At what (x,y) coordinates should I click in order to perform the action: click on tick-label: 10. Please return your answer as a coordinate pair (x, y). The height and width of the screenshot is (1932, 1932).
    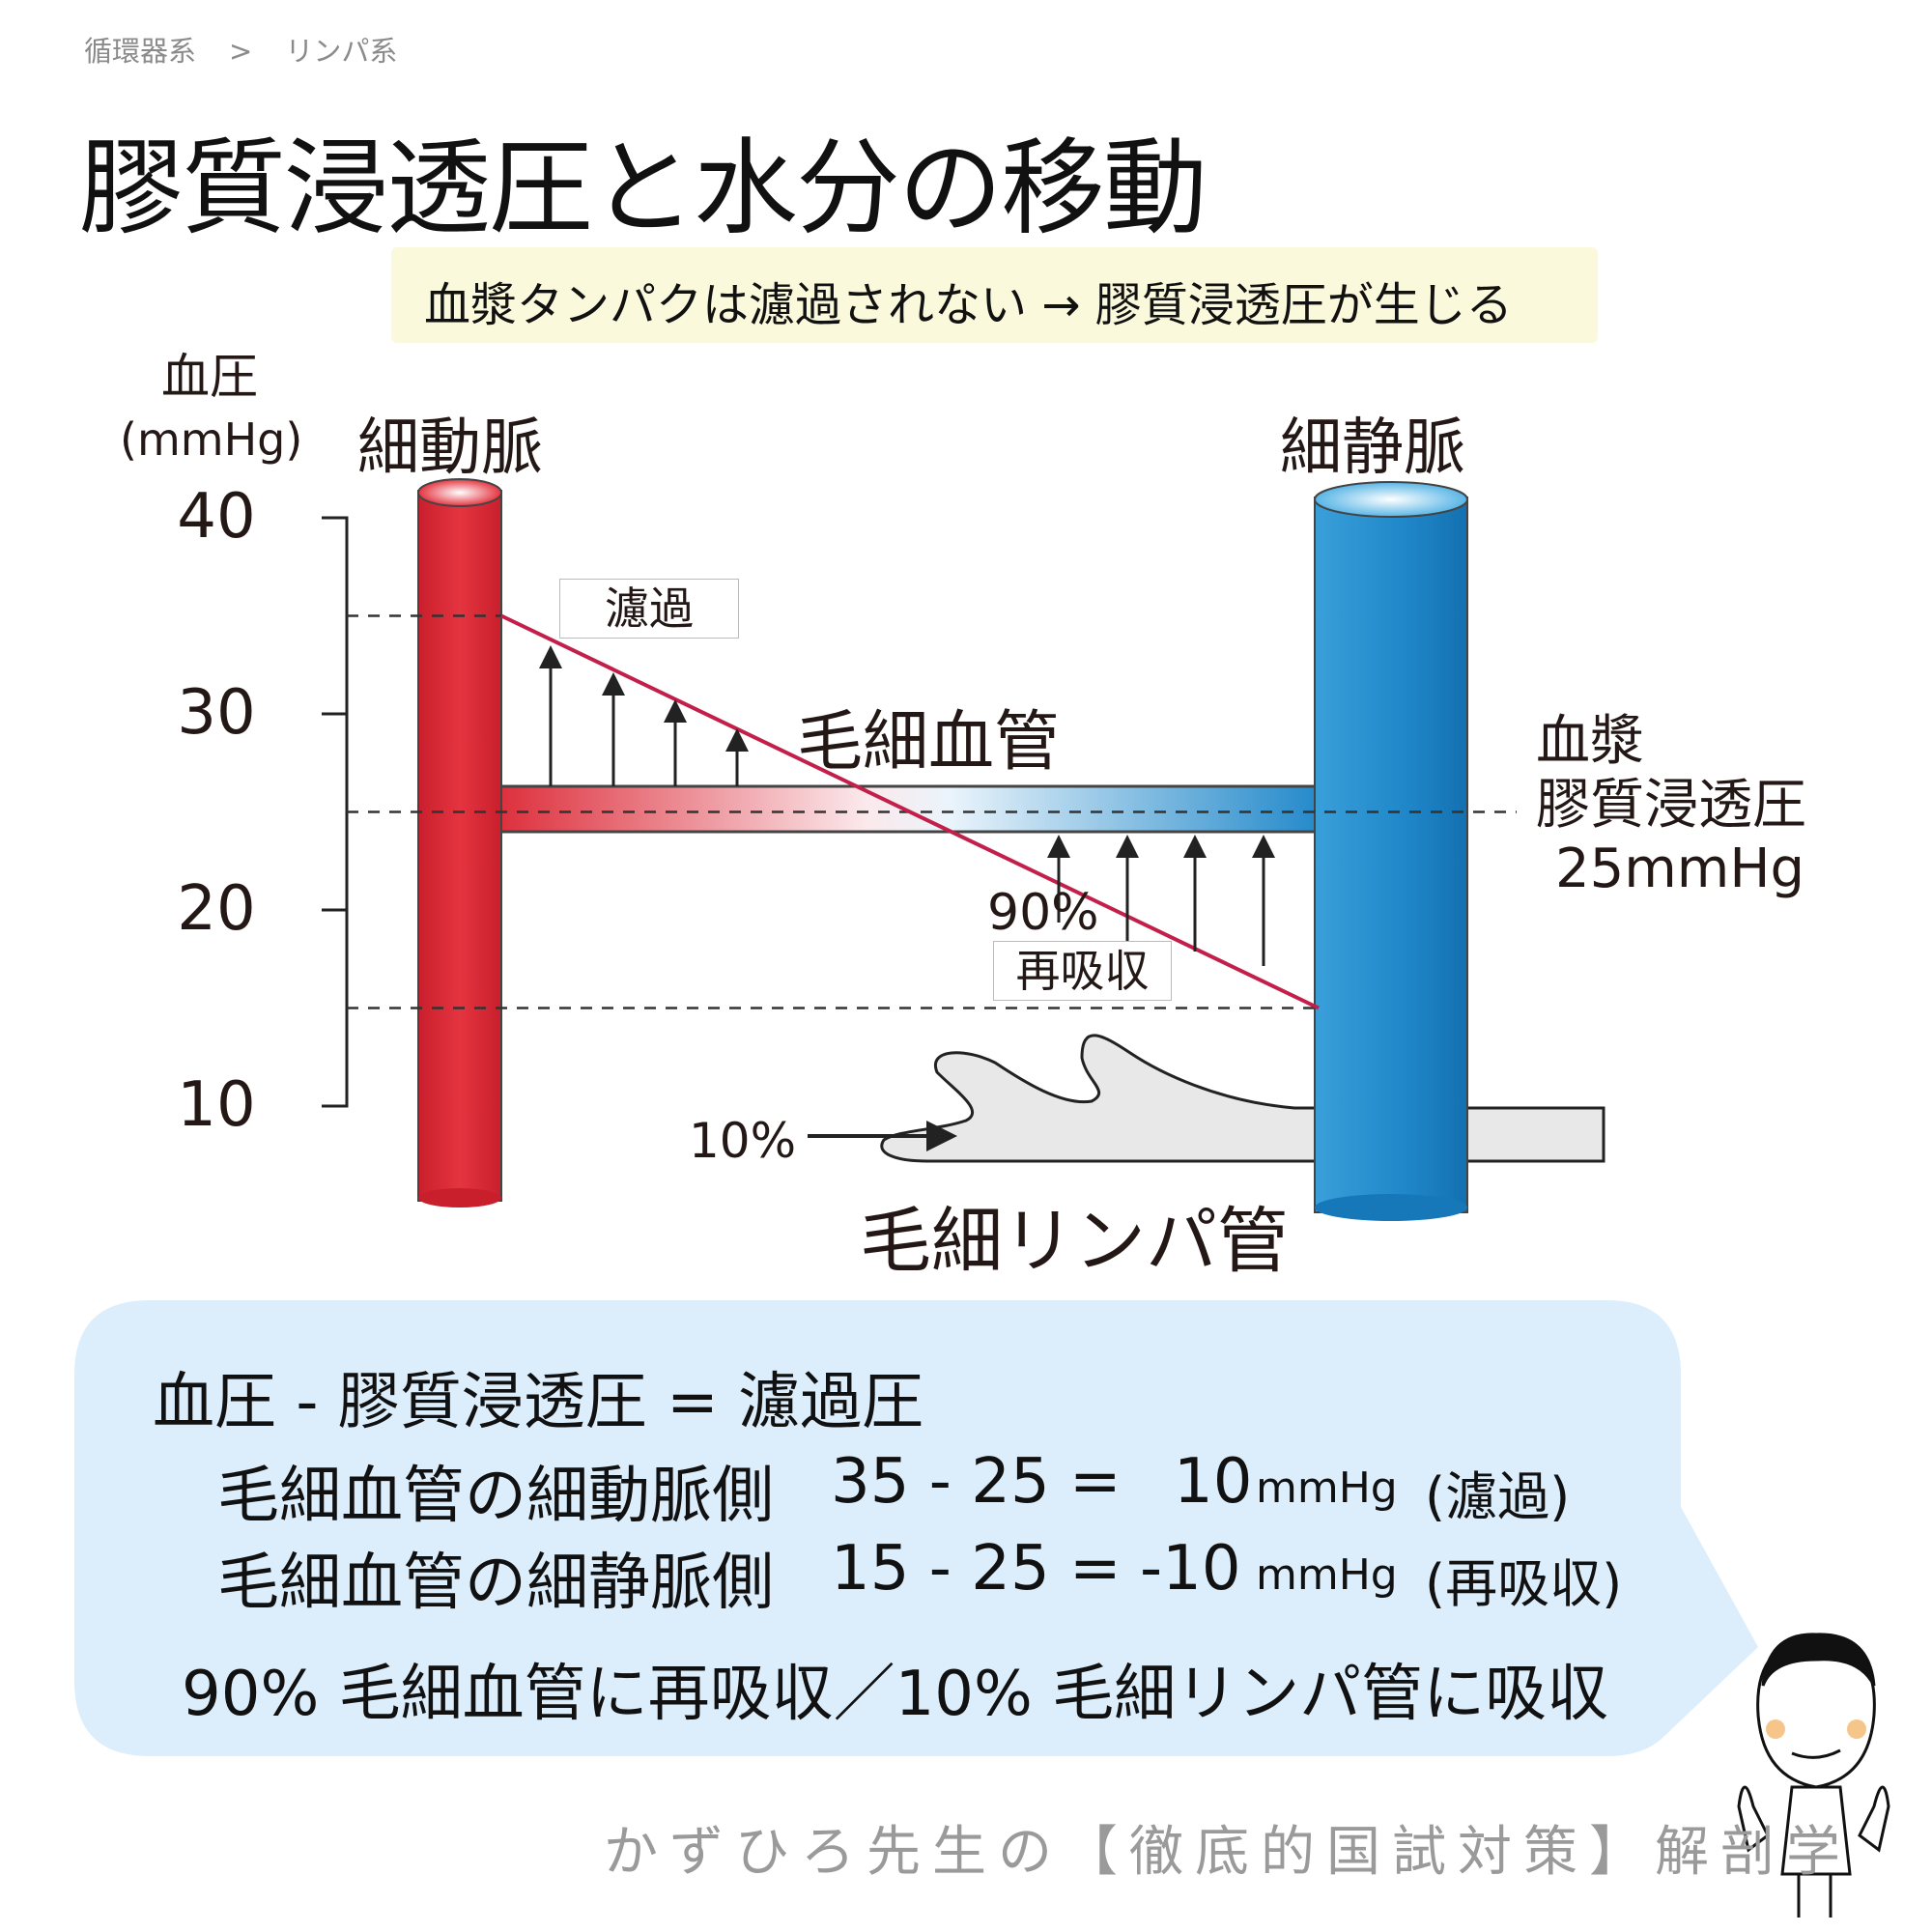
    Looking at the image, I should click on (216, 1105).